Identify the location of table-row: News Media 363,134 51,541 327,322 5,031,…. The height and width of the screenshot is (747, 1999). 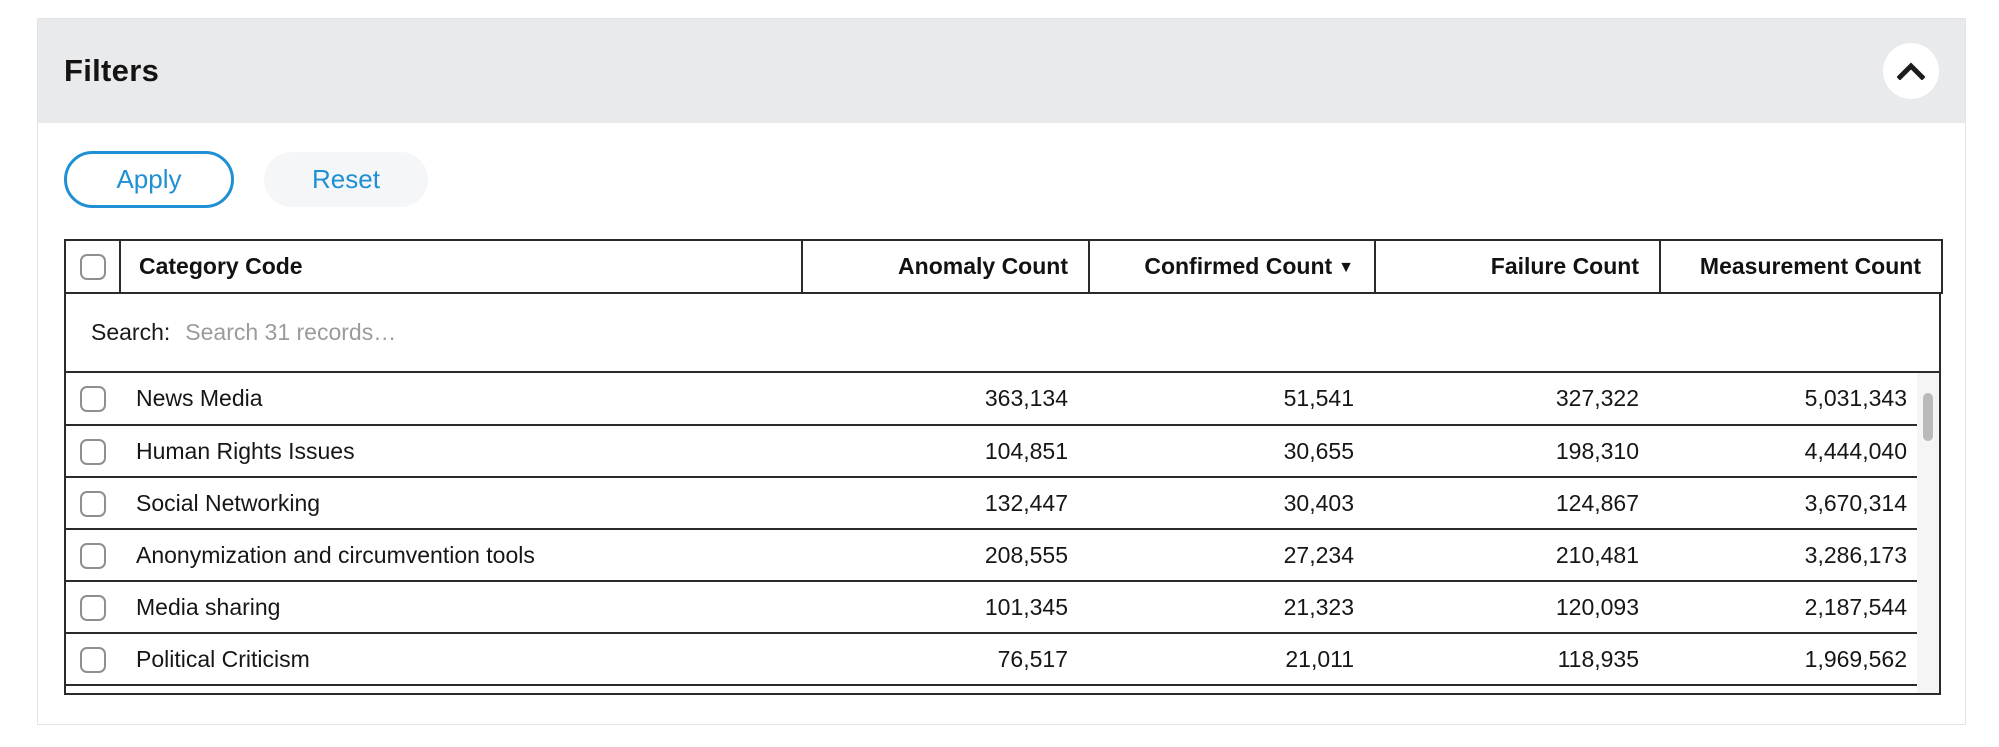
(1002, 399).